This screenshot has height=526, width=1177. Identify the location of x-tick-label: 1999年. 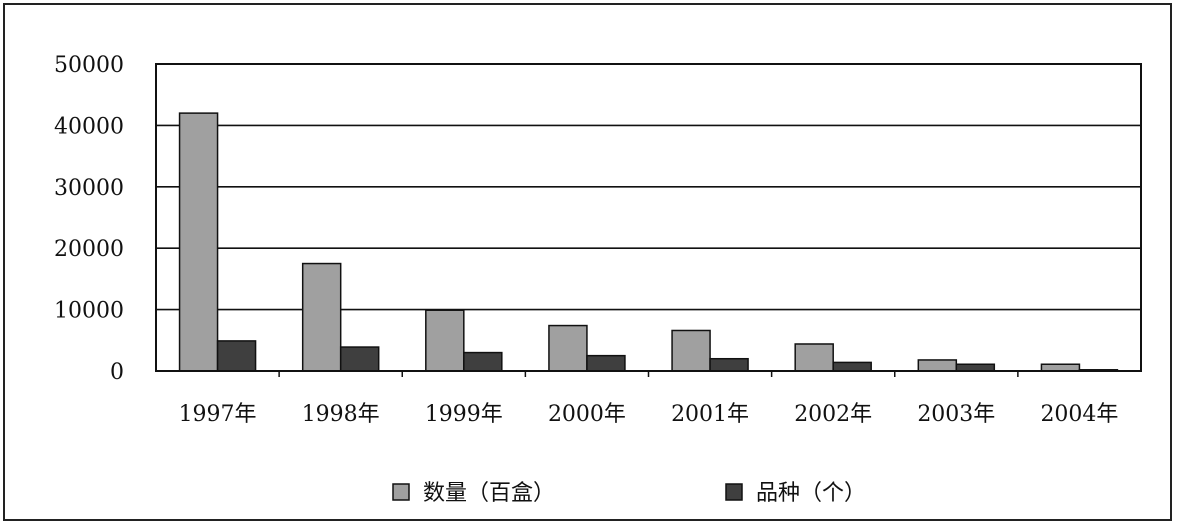
(464, 414).